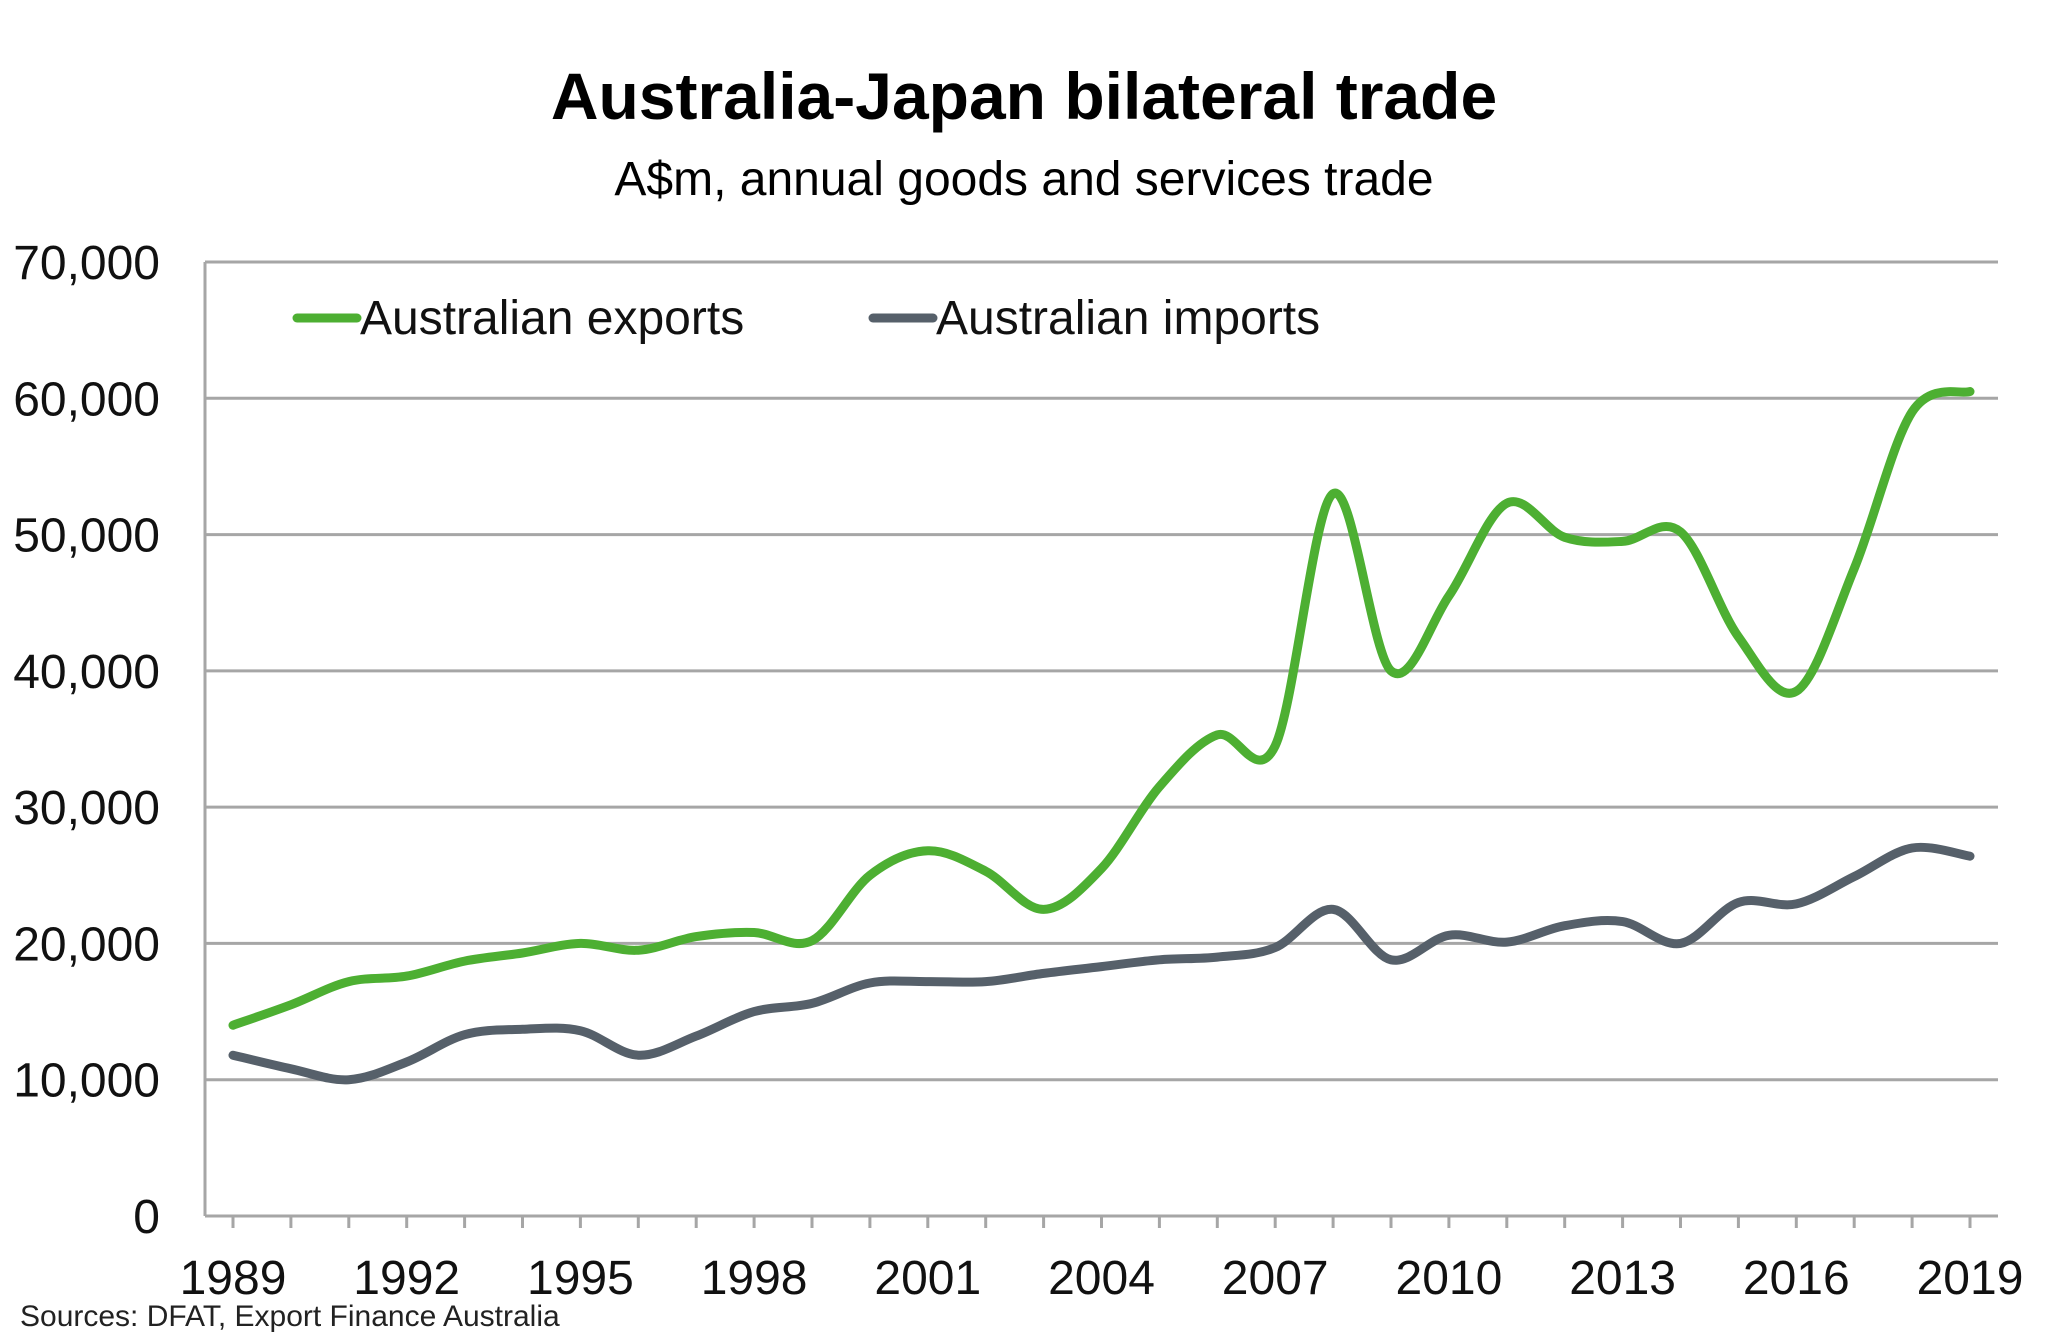 The image size is (2048, 1343). Describe the element at coordinates (1101, 1278) in the screenshot. I see `x-tick-label: 2004` at that location.